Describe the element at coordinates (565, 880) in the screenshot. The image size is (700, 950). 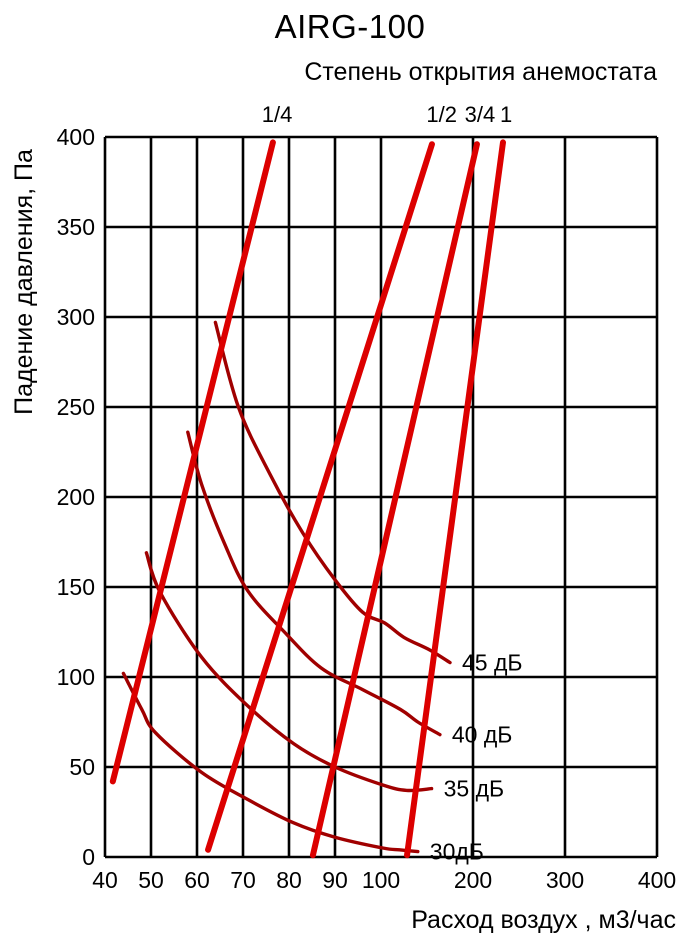
I see `x-tick-label: 300` at that location.